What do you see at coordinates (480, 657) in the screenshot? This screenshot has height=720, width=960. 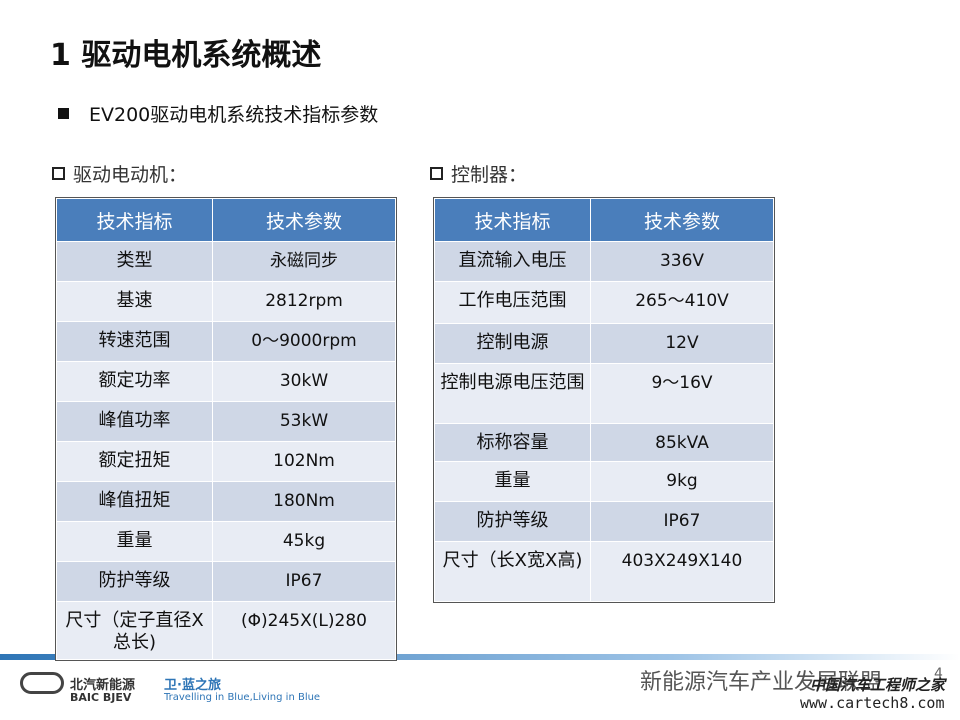 I see `footer-line` at bounding box center [480, 657].